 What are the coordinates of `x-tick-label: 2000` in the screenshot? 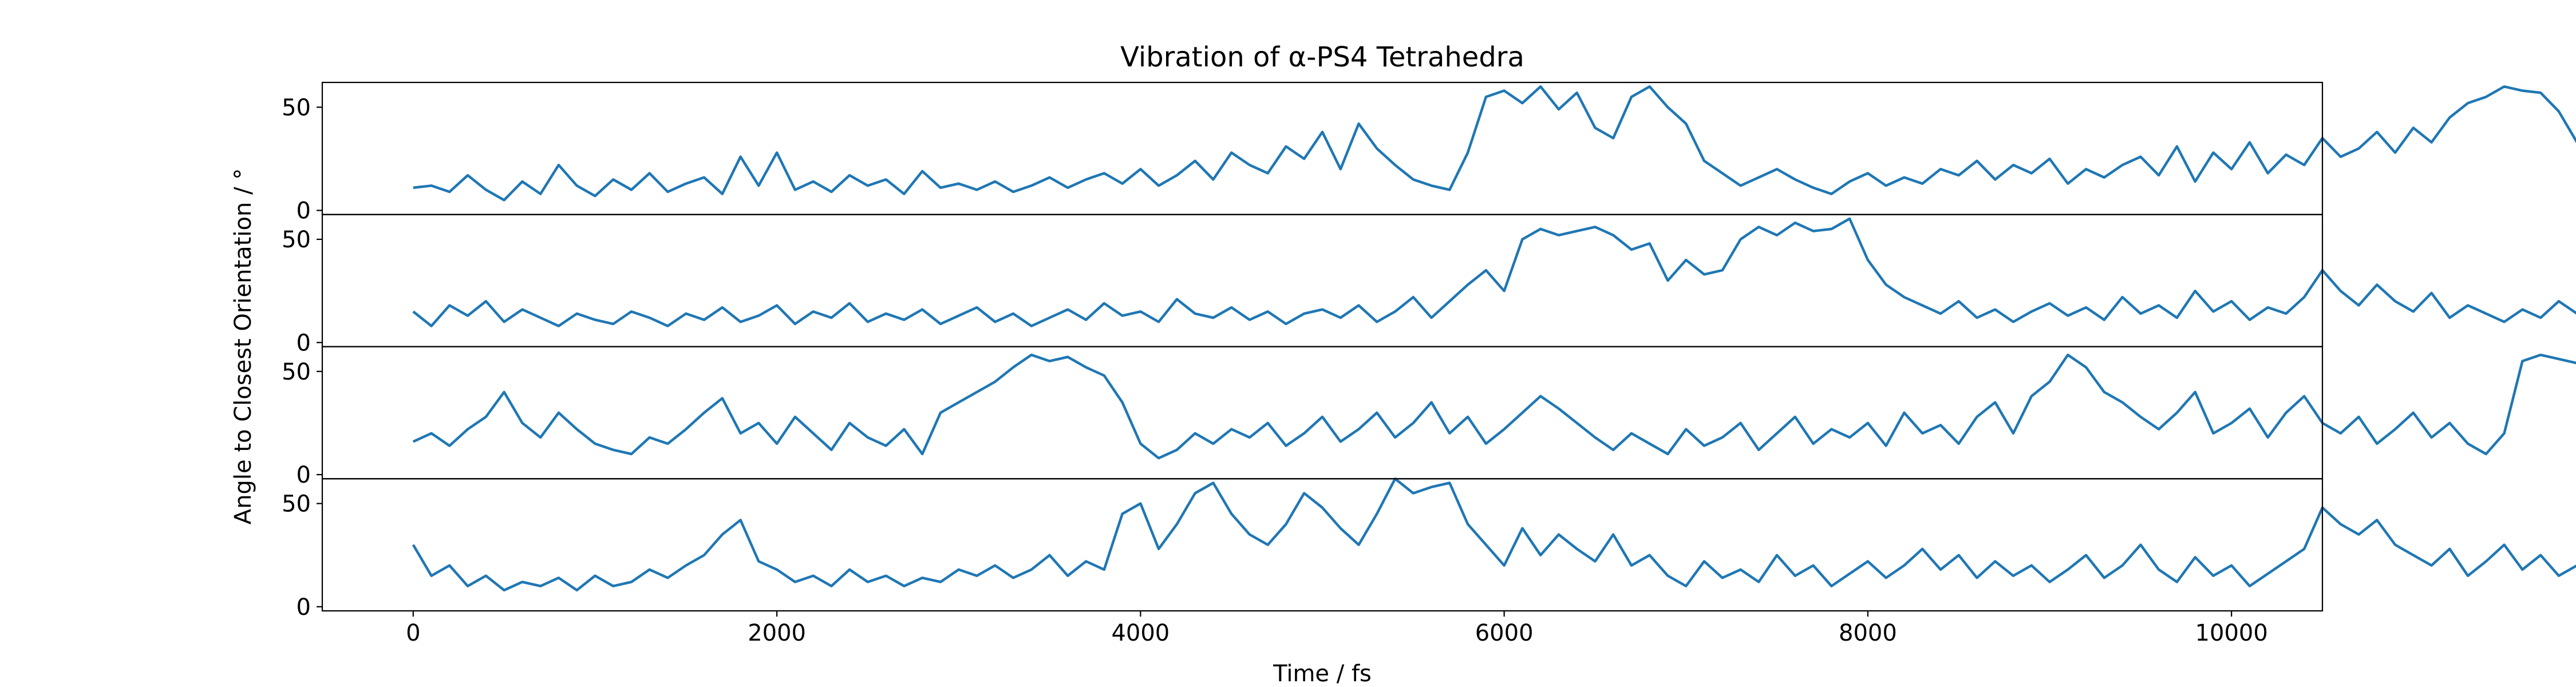 It's located at (777, 633).